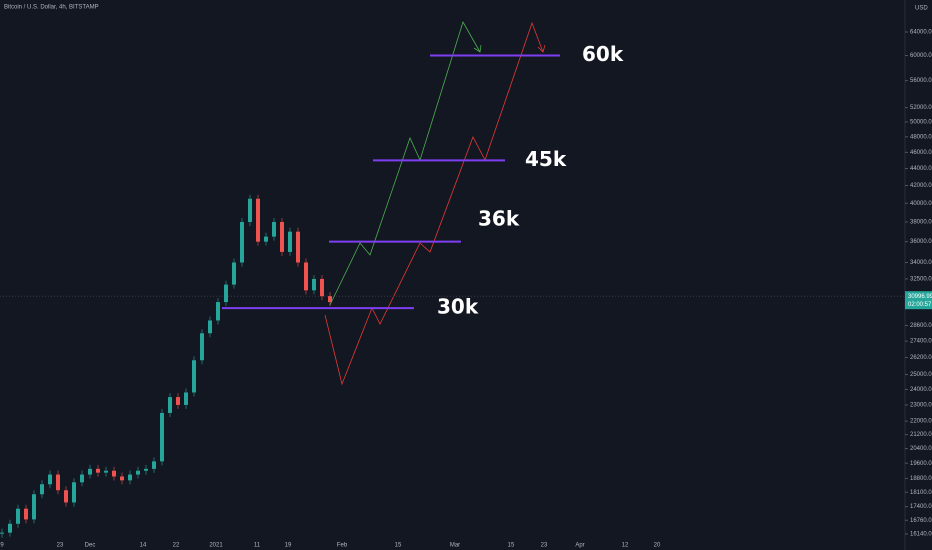 The width and height of the screenshot is (932, 550). I want to click on x-tick-label: 14, so click(143, 546).